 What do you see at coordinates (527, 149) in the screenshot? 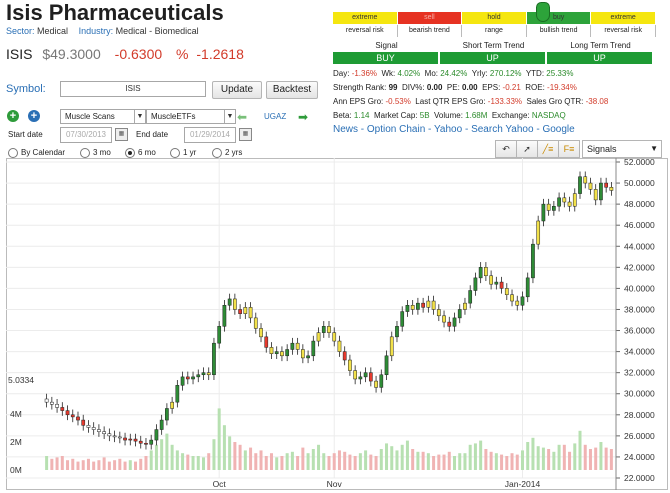
I see `cursor-icon: ➚` at bounding box center [527, 149].